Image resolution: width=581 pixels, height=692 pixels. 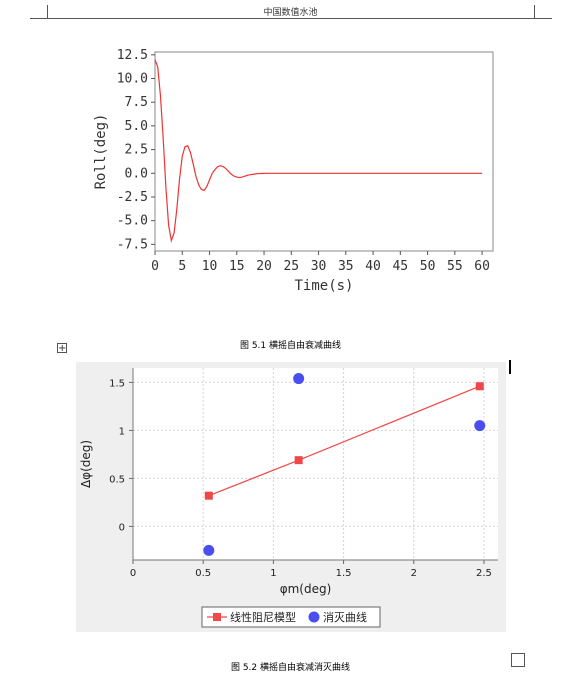 I want to click on y-axis-label: Δφ(deg), so click(x=86, y=464).